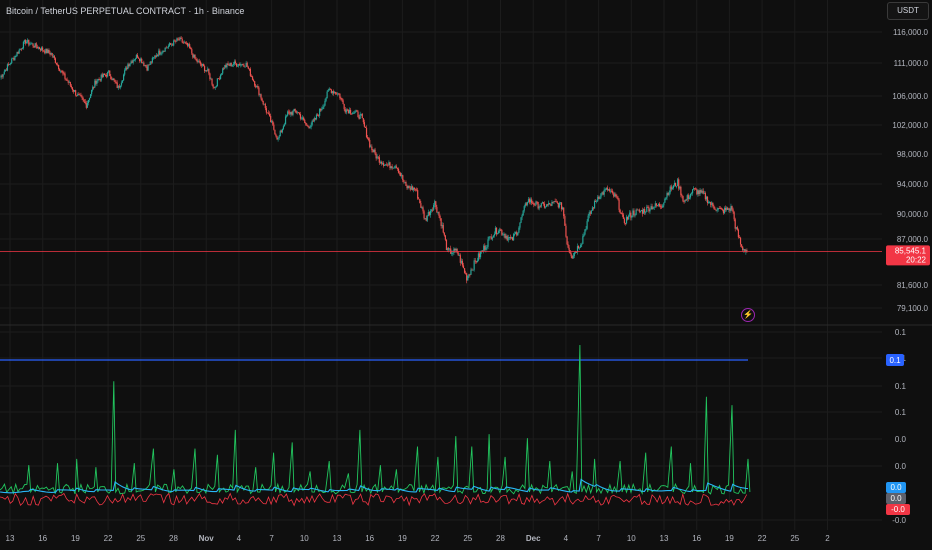 Image resolution: width=932 pixels, height=550 pixels. What do you see at coordinates (729, 538) in the screenshot?
I see `x-tick-label: 19` at bounding box center [729, 538].